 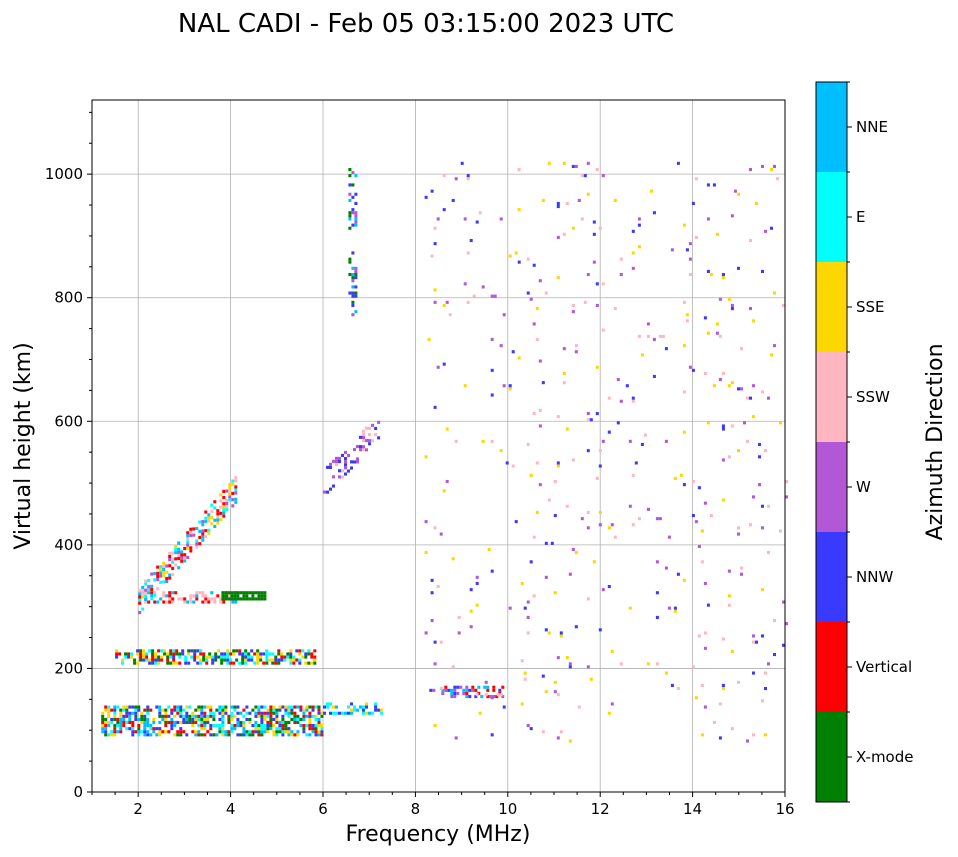 I want to click on colorbar-segment, so click(x=831, y=577).